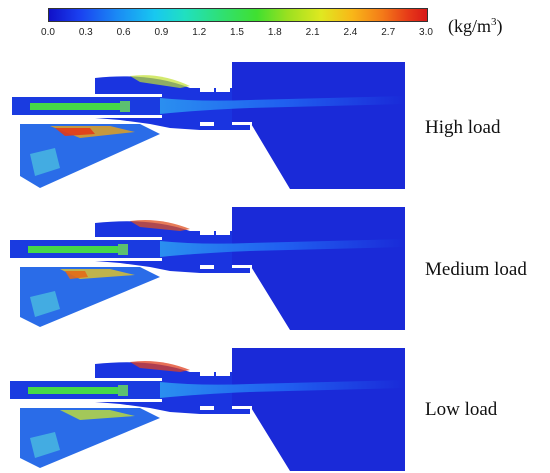 The width and height of the screenshot is (550, 473). I want to click on colorbar-tick-label: 2.7, so click(388, 32).